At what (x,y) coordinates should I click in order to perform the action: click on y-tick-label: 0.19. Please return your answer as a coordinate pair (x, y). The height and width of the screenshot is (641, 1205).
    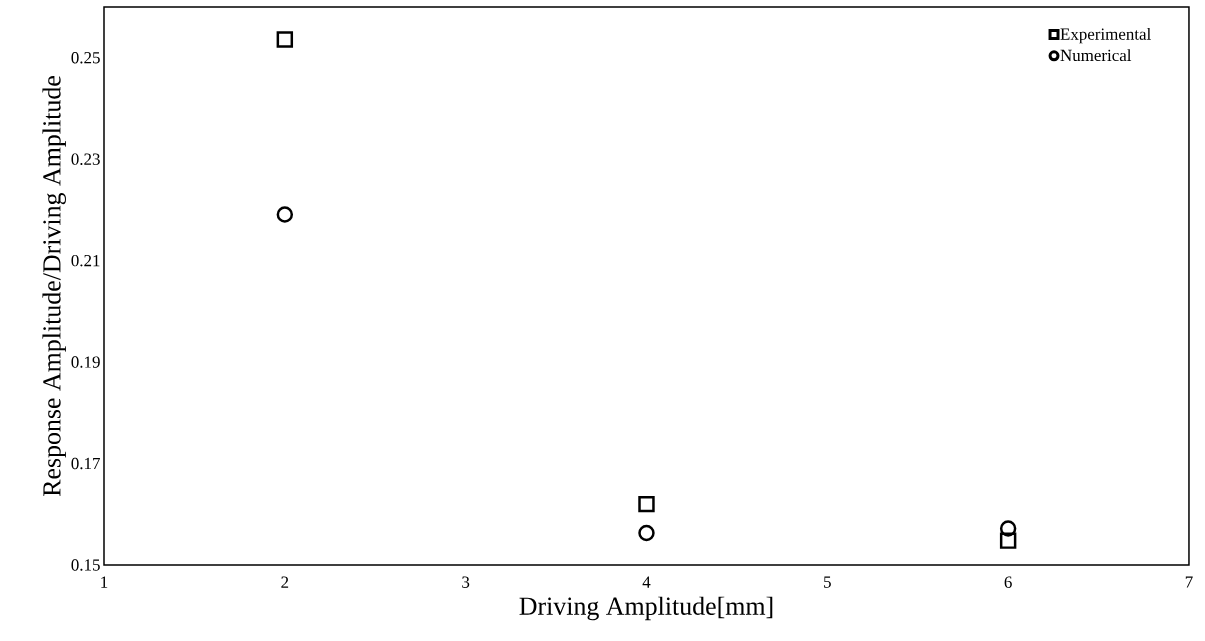
    Looking at the image, I should click on (85, 362).